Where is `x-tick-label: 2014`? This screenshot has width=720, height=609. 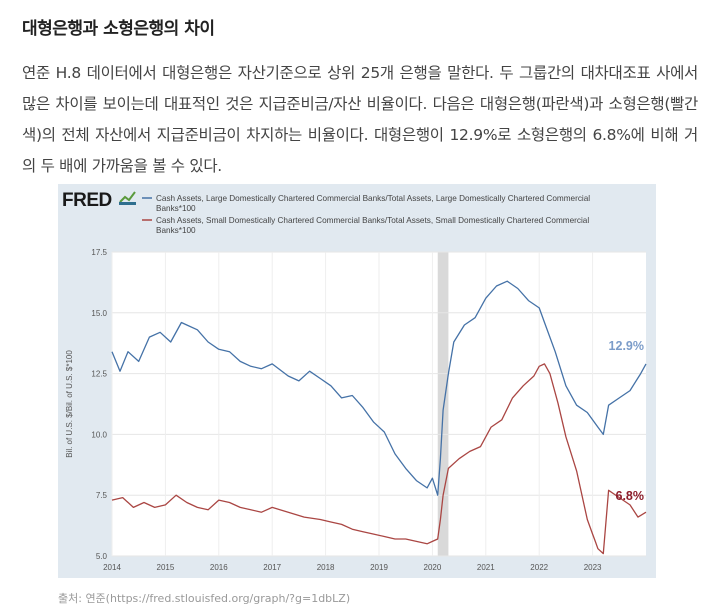
x-tick-label: 2014 is located at coordinates (112, 567).